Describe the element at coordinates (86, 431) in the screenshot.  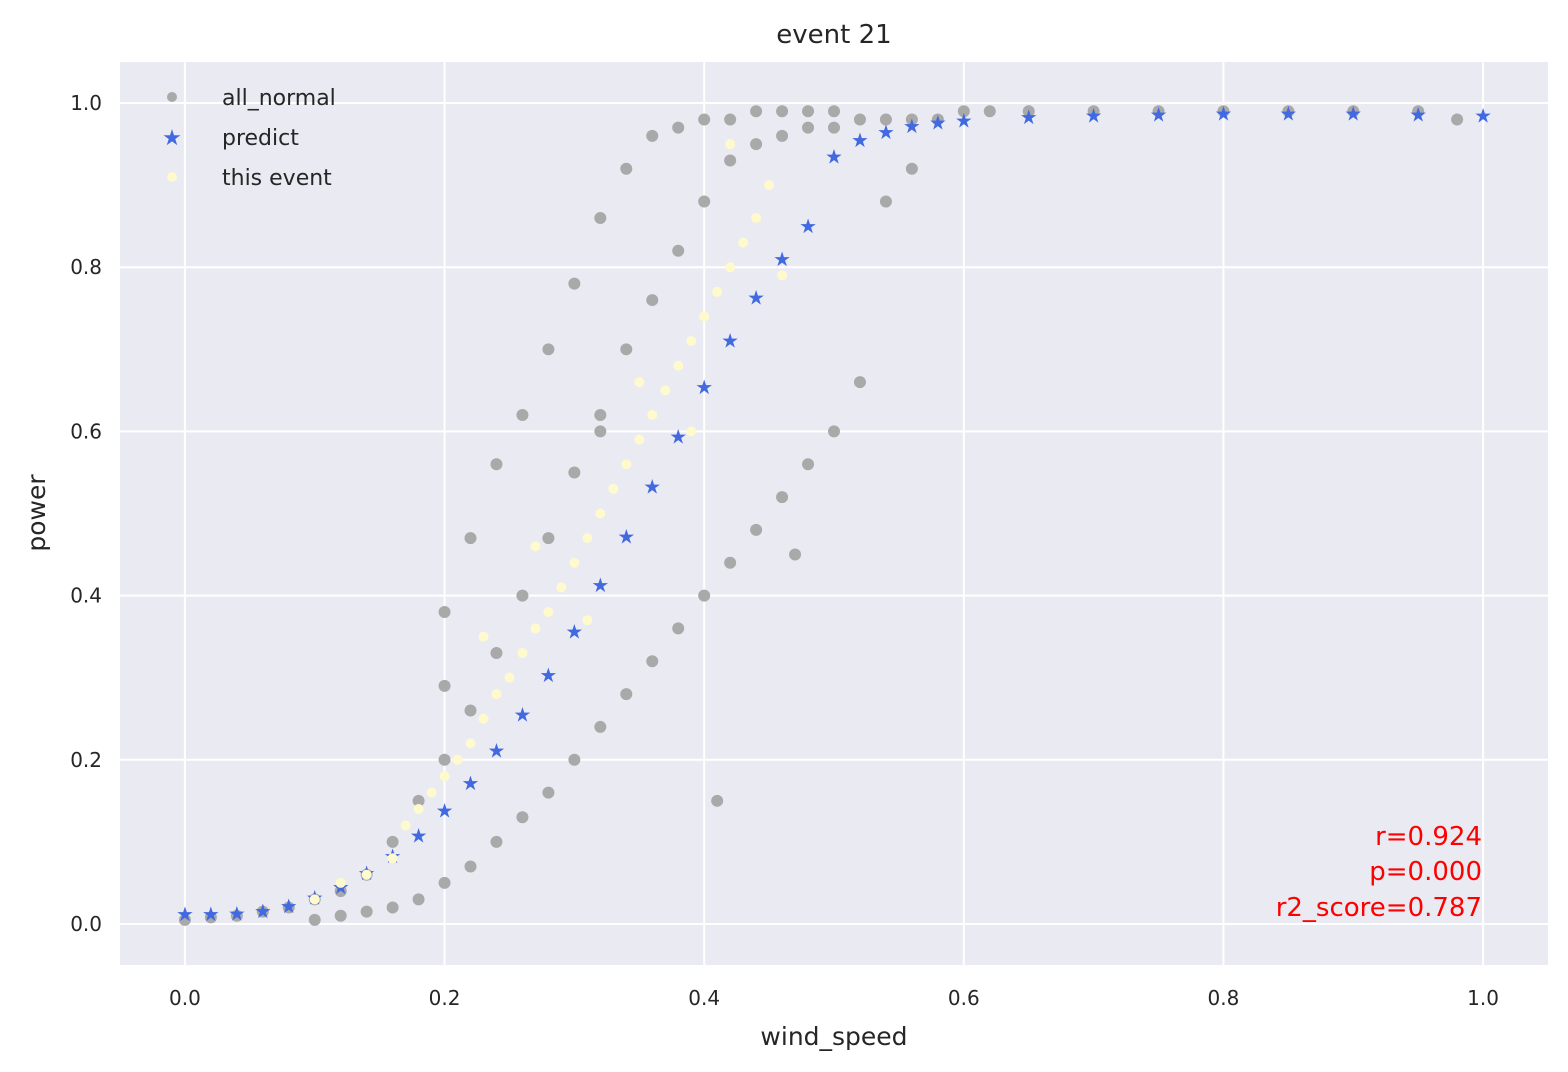
I see `y-tick-label: 0.6` at that location.